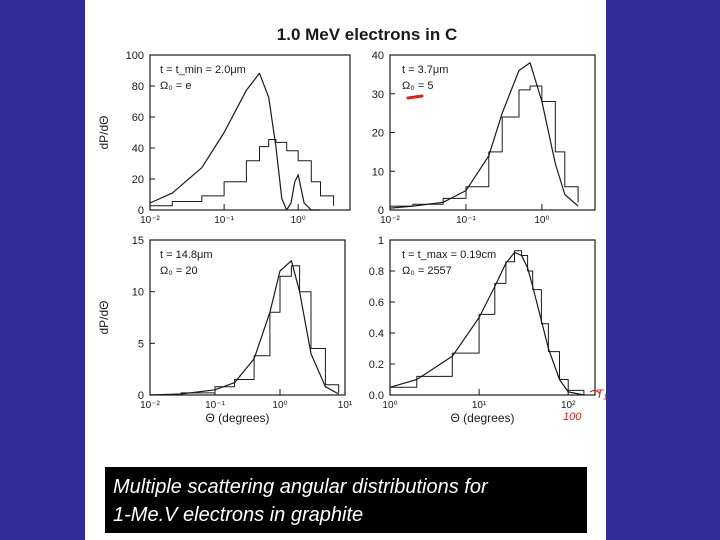  I want to click on x-tick-label: 10², so click(568, 405).